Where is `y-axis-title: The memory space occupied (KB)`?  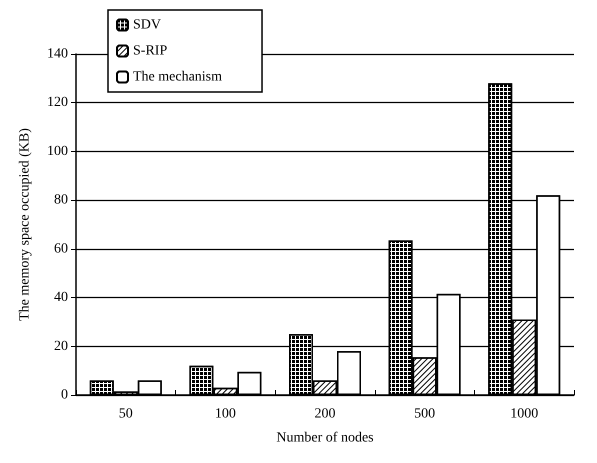
y-axis-title: The memory space occupied (KB) is located at coordinates (25, 224).